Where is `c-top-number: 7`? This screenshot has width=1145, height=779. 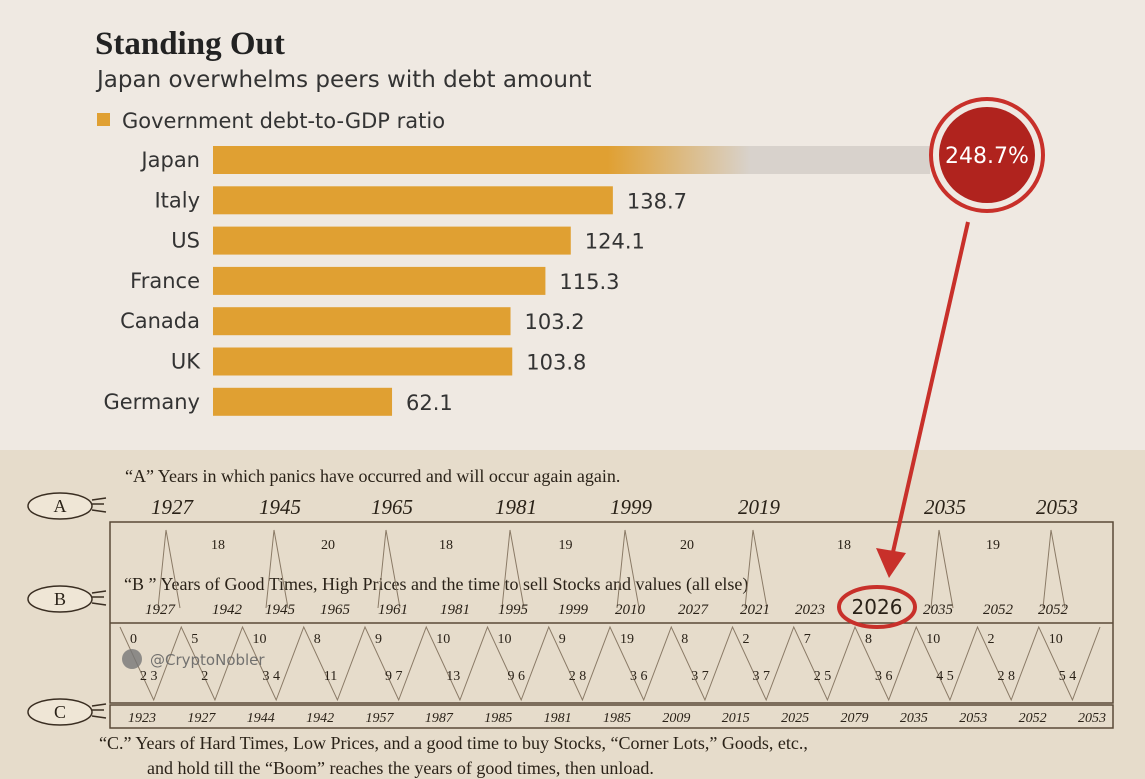
c-top-number: 7 is located at coordinates (807, 639).